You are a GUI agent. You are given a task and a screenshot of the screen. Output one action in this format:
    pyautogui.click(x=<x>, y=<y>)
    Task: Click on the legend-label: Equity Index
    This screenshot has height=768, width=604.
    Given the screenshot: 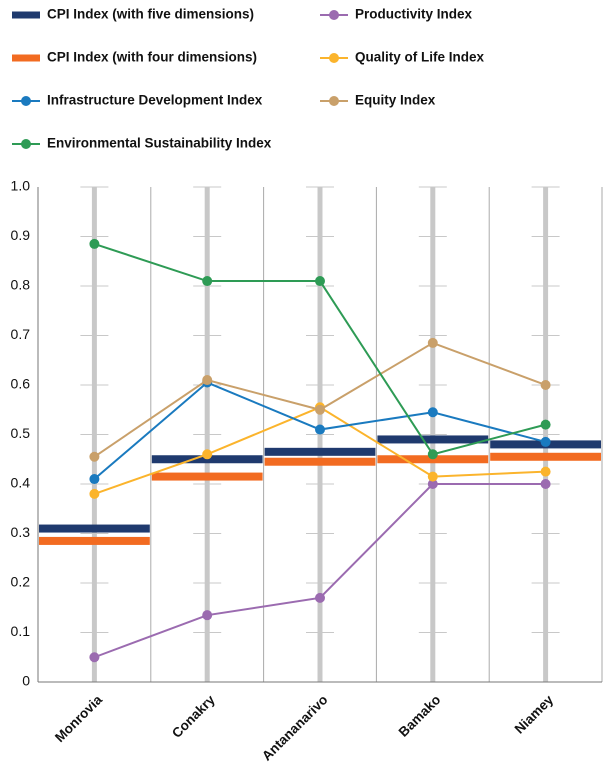 What is the action you would take?
    pyautogui.click(x=395, y=100)
    